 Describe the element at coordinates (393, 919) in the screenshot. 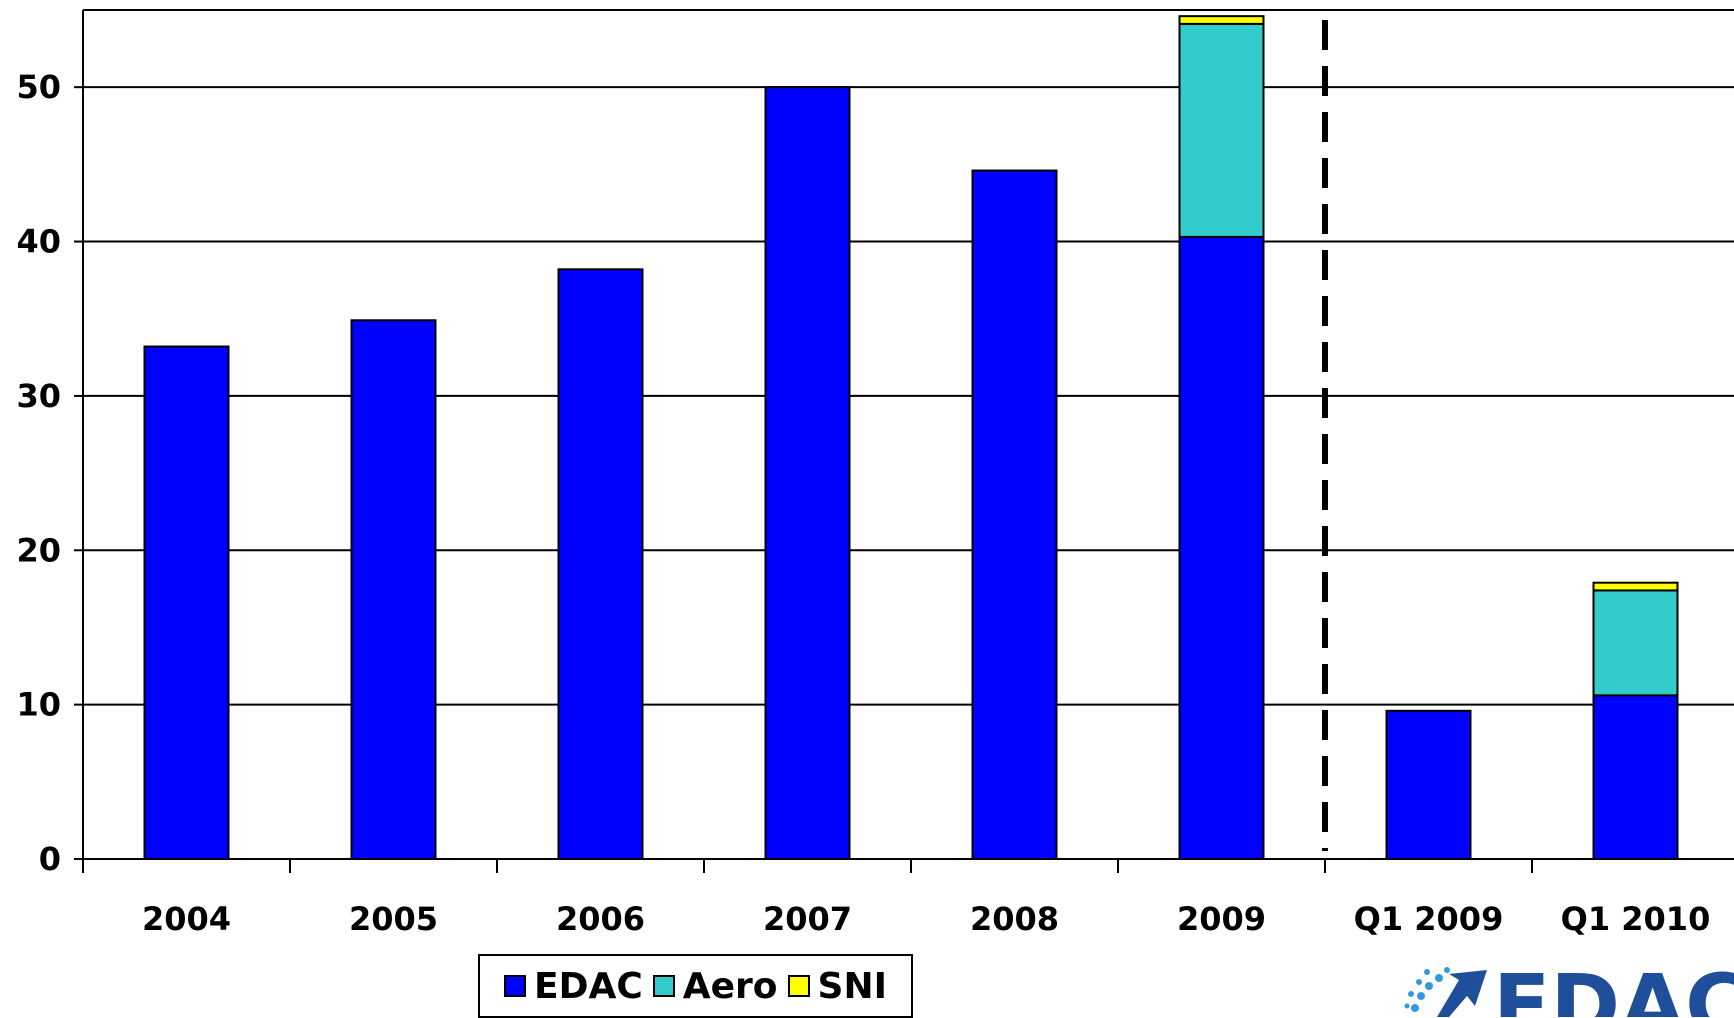

I see `x-tick-label: 2005` at that location.